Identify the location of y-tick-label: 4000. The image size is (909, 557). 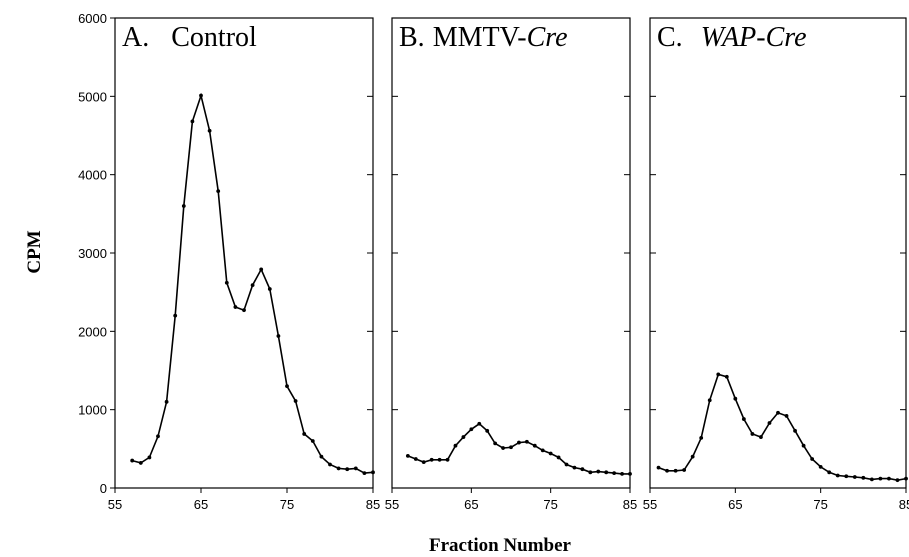
(92, 175).